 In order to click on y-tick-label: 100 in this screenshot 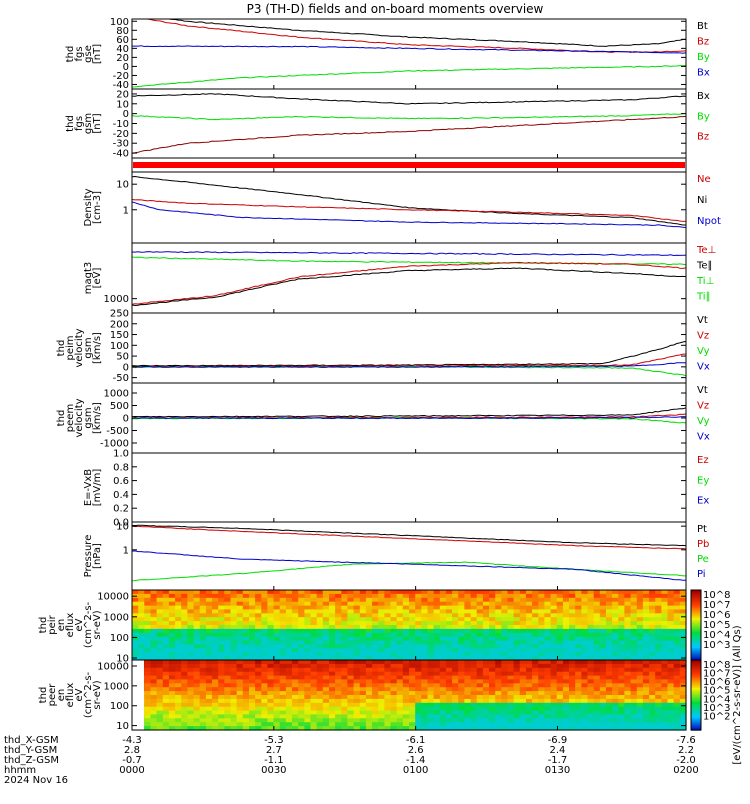, I will do `click(119, 638)`.